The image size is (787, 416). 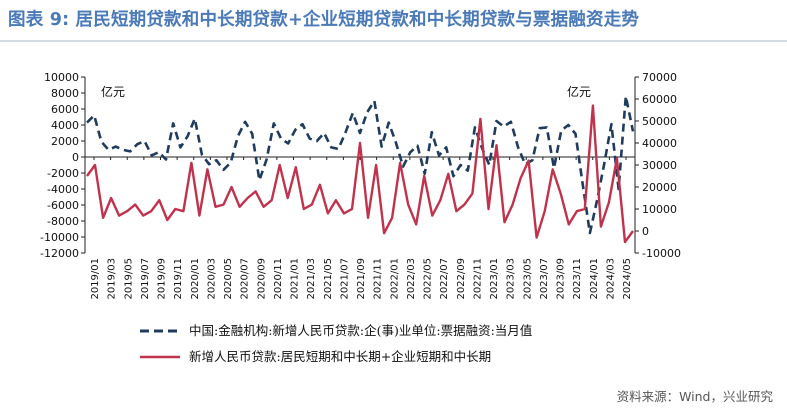 What do you see at coordinates (461, 279) in the screenshot?
I see `x-axis-tick-label: 2022/09` at bounding box center [461, 279].